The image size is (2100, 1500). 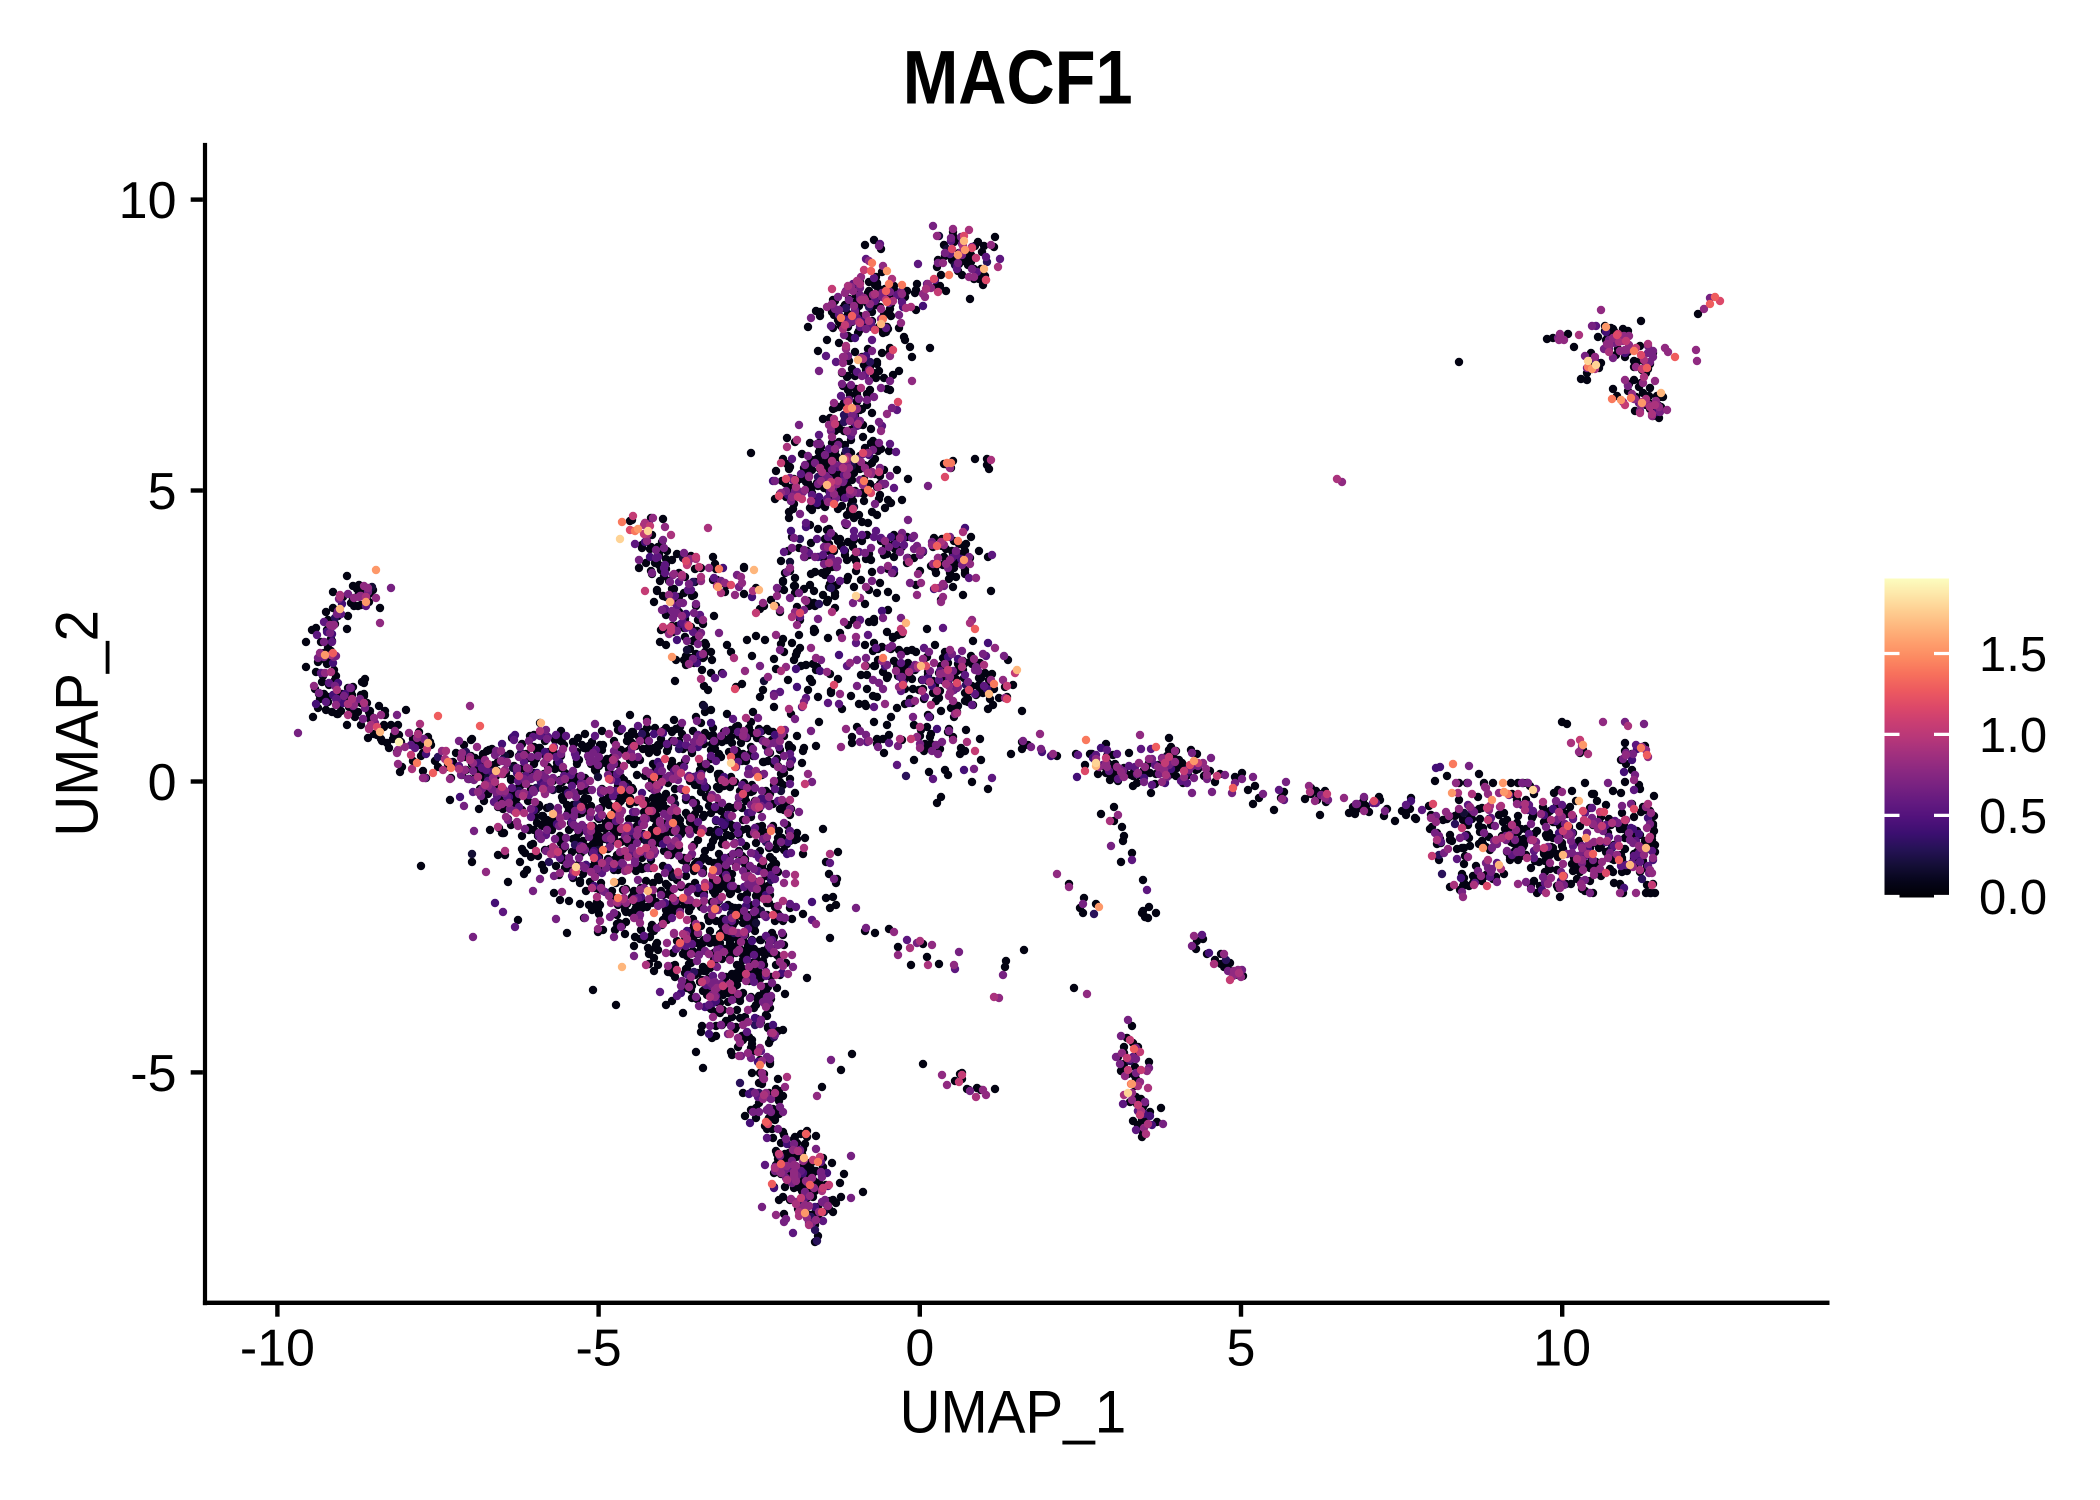 What do you see at coordinates (2013, 817) in the screenshot?
I see `svg-text: 0.5` at bounding box center [2013, 817].